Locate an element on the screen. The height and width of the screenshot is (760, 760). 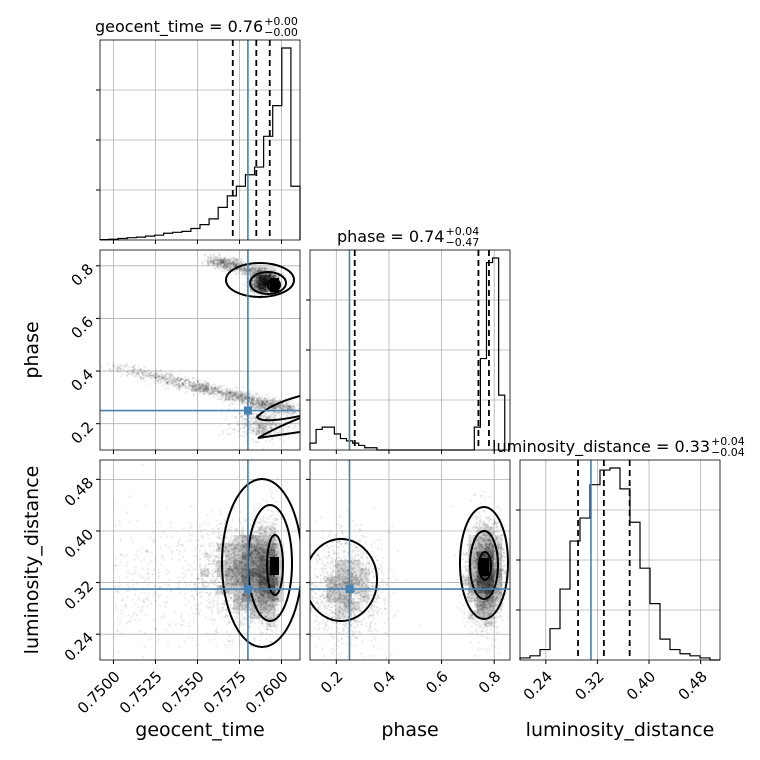
axes-frame is located at coordinates (200, 140).